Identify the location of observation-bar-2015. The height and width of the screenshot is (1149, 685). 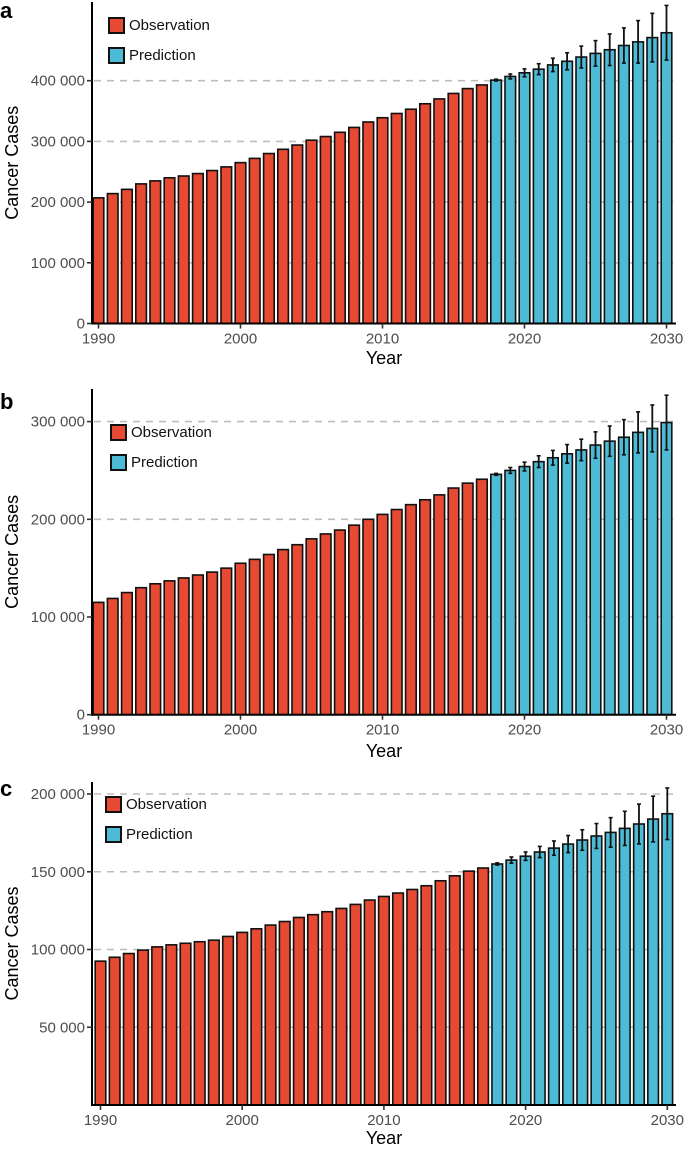
(454, 990).